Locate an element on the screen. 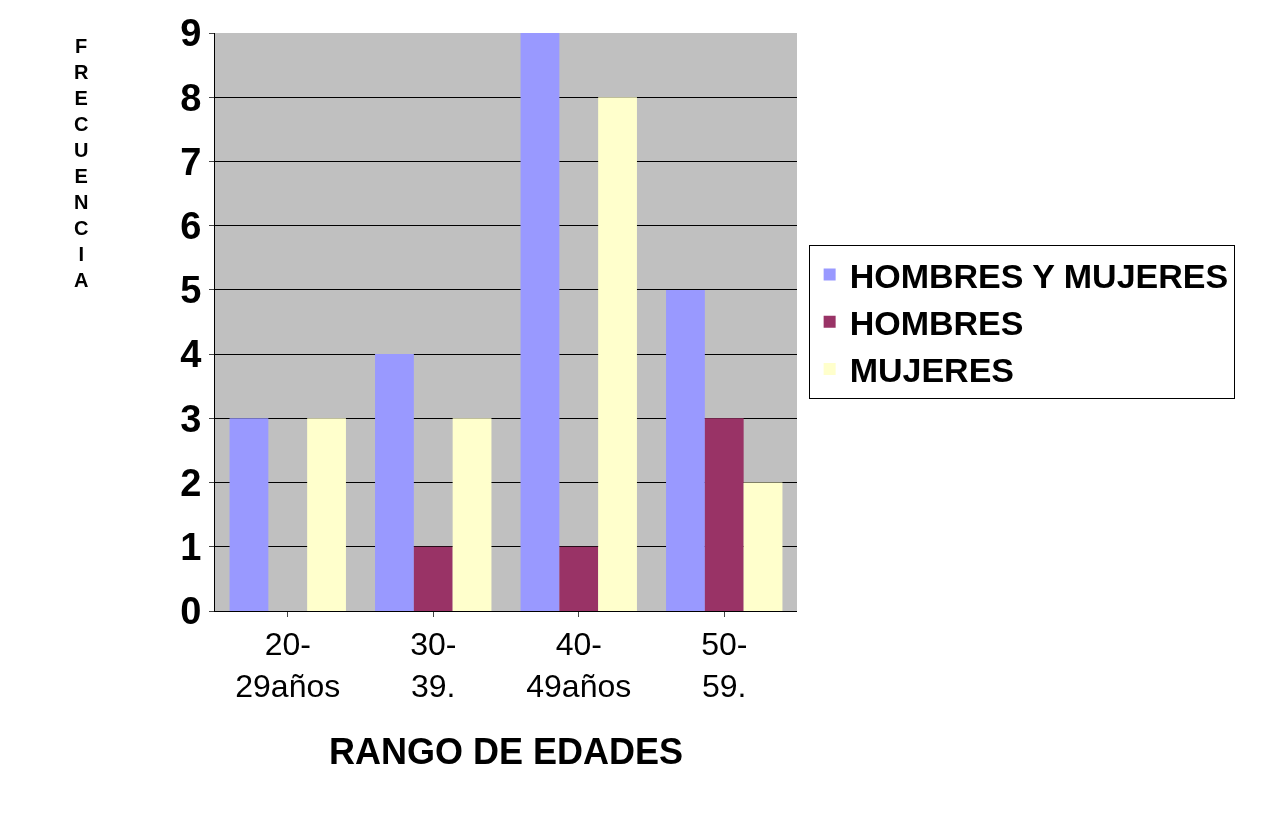 The height and width of the screenshot is (821, 1277). x-tick-label: 30-39. is located at coordinates (433, 665).